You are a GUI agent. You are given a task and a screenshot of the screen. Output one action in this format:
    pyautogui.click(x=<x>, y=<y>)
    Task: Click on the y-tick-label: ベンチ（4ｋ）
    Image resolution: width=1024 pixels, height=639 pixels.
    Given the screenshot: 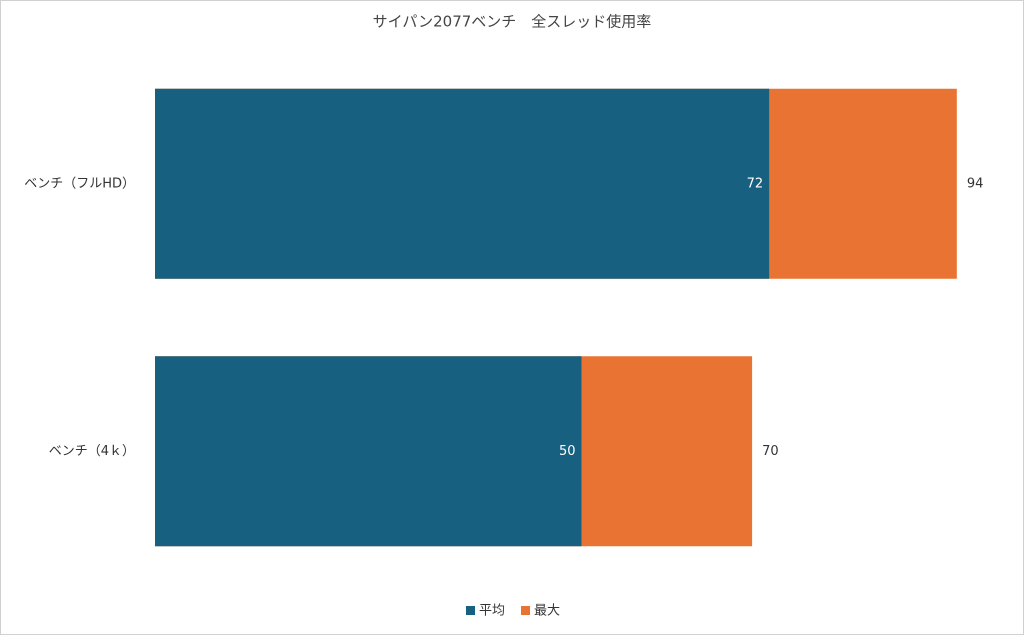 What is the action you would take?
    pyautogui.click(x=92, y=451)
    